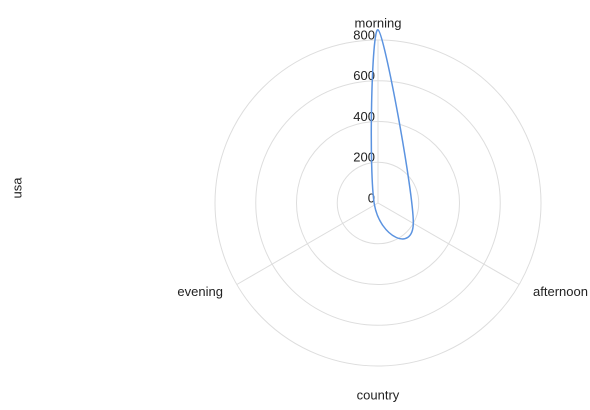 The height and width of the screenshot is (410, 590). What do you see at coordinates (560, 291) in the screenshot?
I see `category-label: afternoon` at bounding box center [560, 291].